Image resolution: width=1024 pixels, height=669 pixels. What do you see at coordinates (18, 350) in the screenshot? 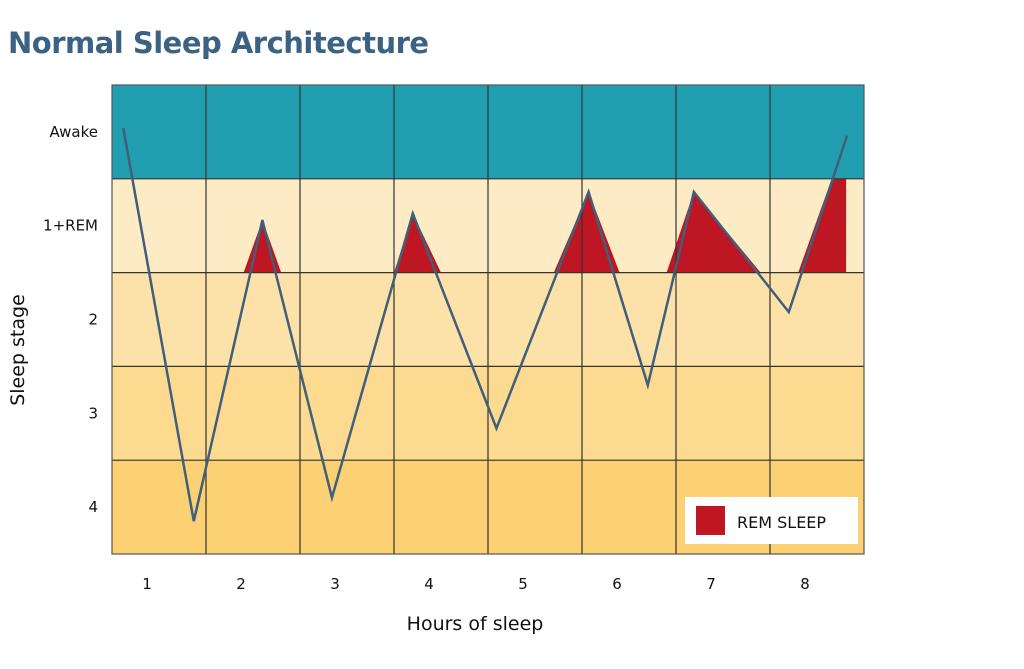
I see `y-axis-label: Sleep stage` at bounding box center [18, 350].